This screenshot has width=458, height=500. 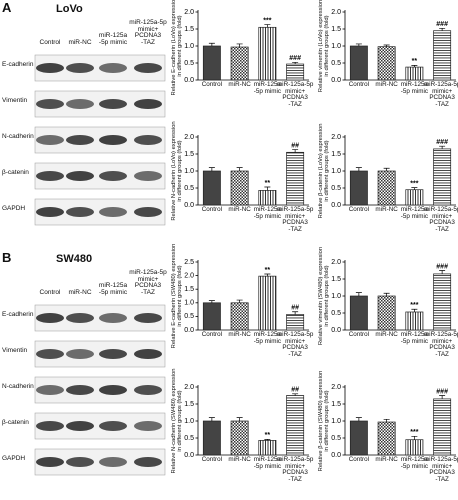 What do you see at coordinates (14, 458) in the screenshot?
I see `blot-row-label: GAPDH` at bounding box center [14, 458].